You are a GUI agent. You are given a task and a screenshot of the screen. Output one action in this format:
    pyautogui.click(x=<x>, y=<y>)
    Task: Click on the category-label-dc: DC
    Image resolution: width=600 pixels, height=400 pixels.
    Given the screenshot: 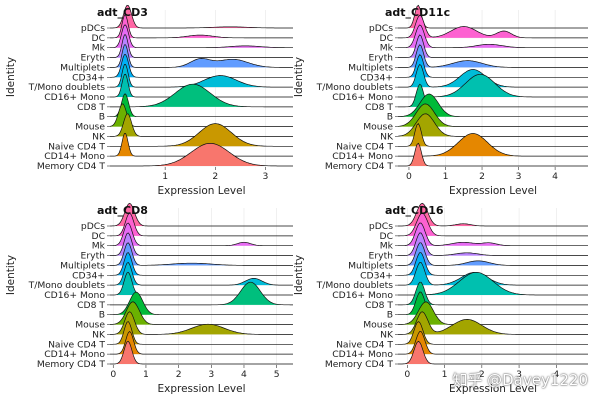 What is the action you would take?
    pyautogui.click(x=99, y=236)
    